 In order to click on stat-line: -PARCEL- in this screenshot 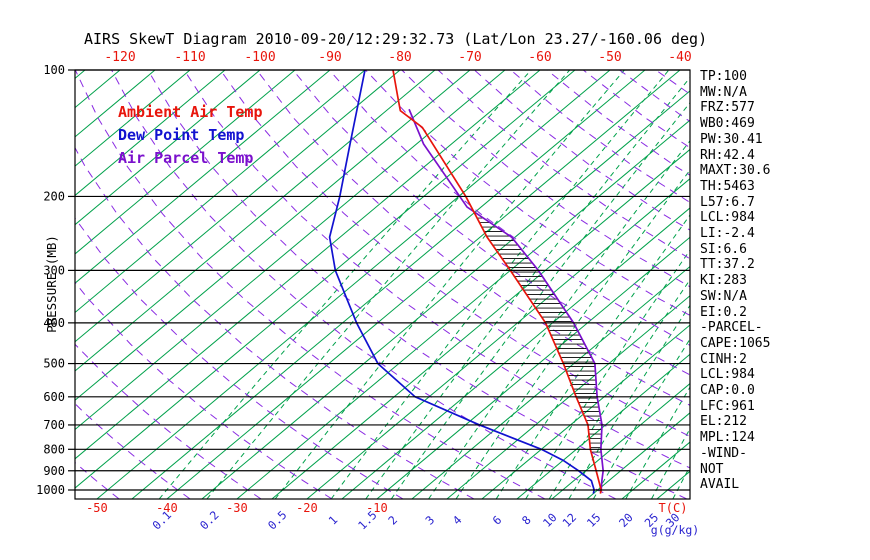, I will do `click(731, 328)`.